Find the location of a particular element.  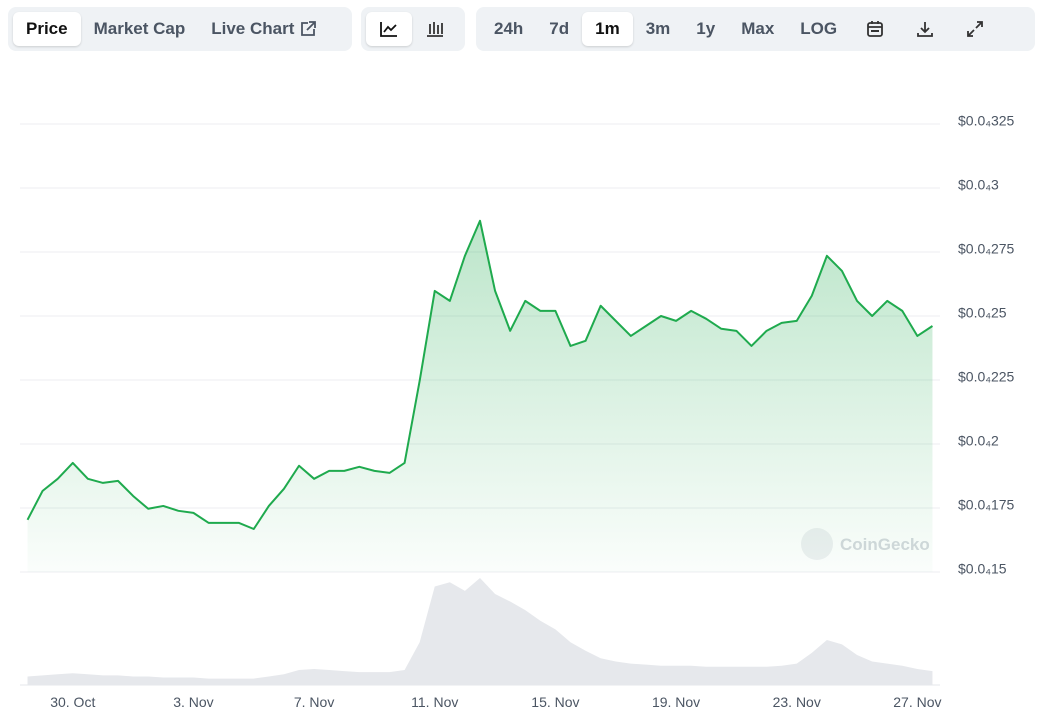

calendar-button is located at coordinates (875, 29).